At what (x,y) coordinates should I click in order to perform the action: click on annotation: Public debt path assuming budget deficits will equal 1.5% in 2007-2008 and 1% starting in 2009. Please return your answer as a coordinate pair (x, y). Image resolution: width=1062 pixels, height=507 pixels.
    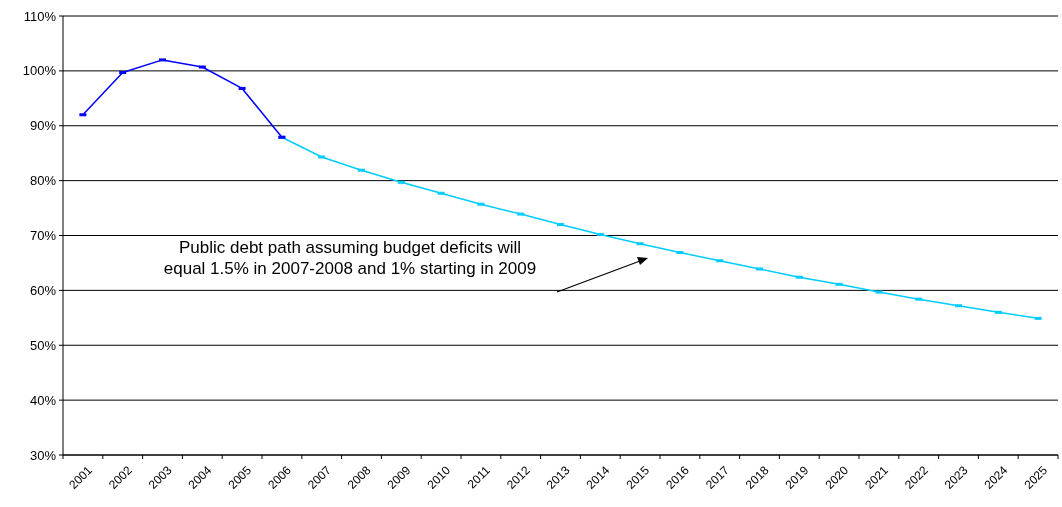
    Looking at the image, I should click on (350, 257).